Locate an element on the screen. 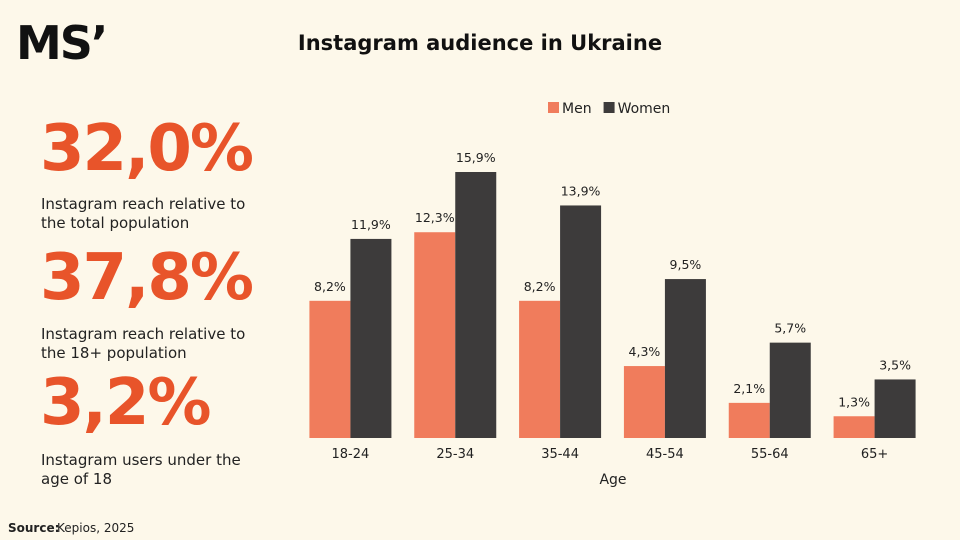 The width and height of the screenshot is (960, 540). value-label: 12,3% is located at coordinates (435, 217).